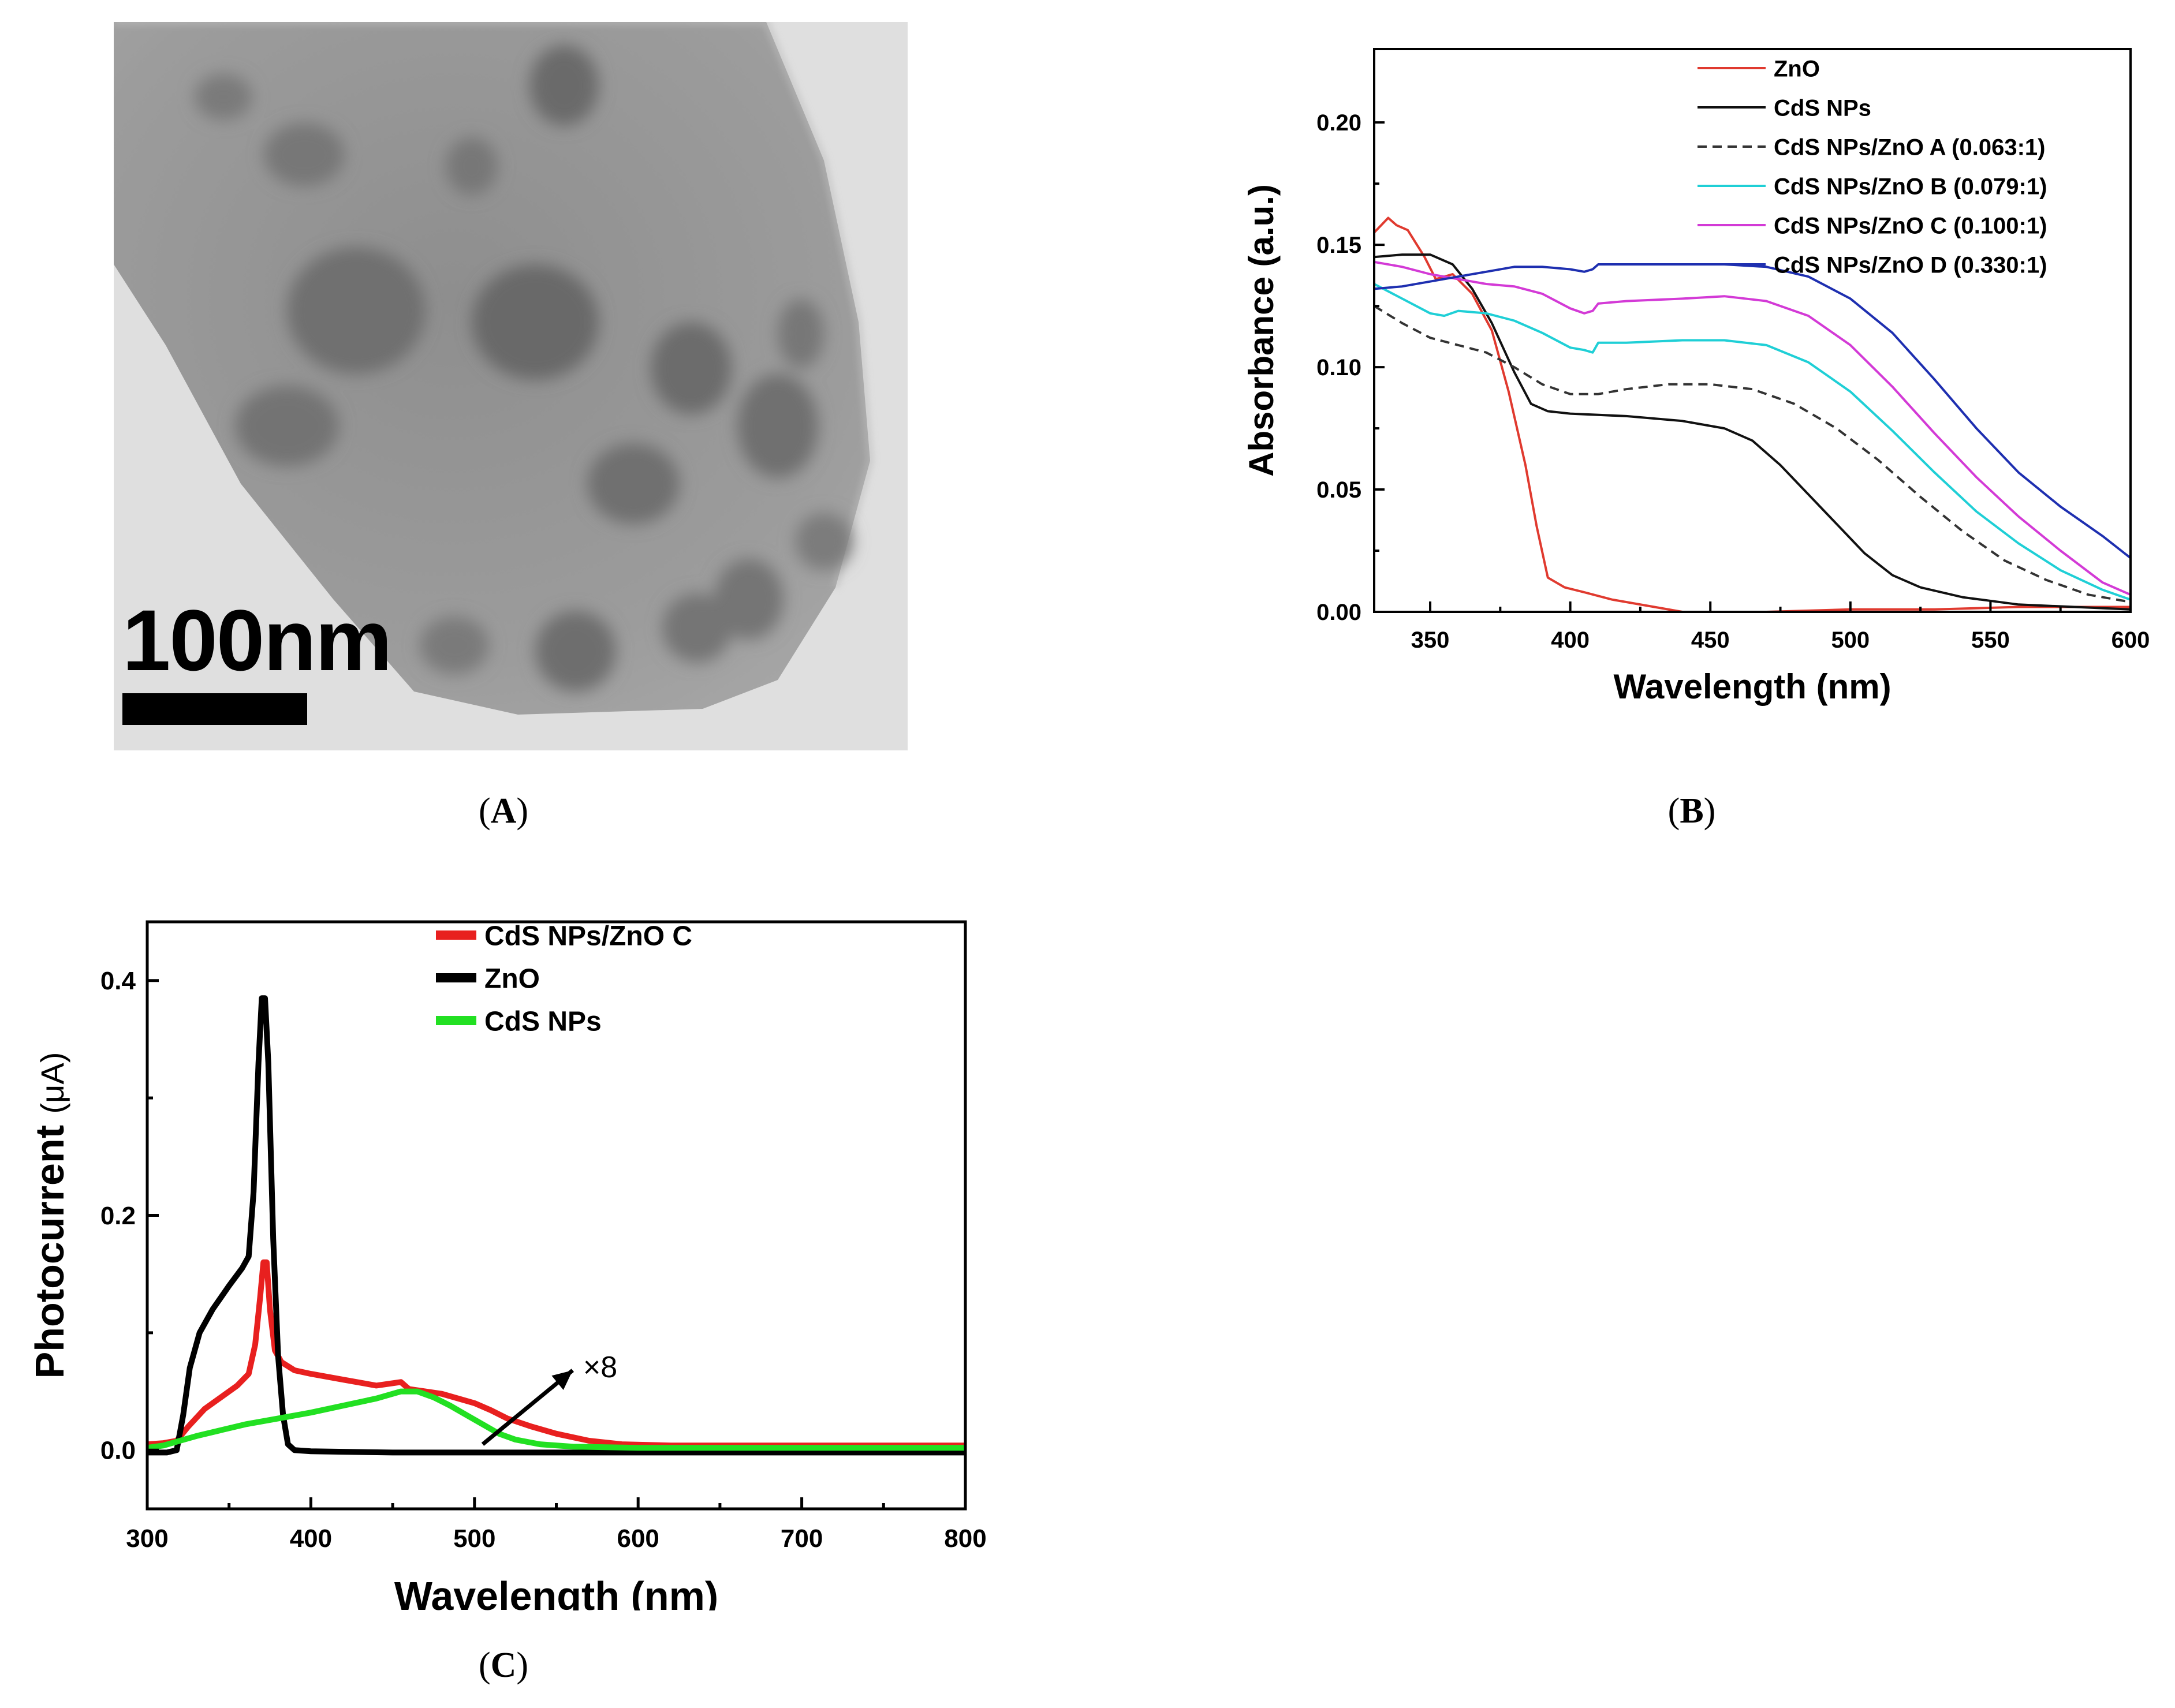 This screenshot has height=1708, width=2175. Describe the element at coordinates (1431, 640) in the screenshot. I see `x-tick-label: 350` at that location.